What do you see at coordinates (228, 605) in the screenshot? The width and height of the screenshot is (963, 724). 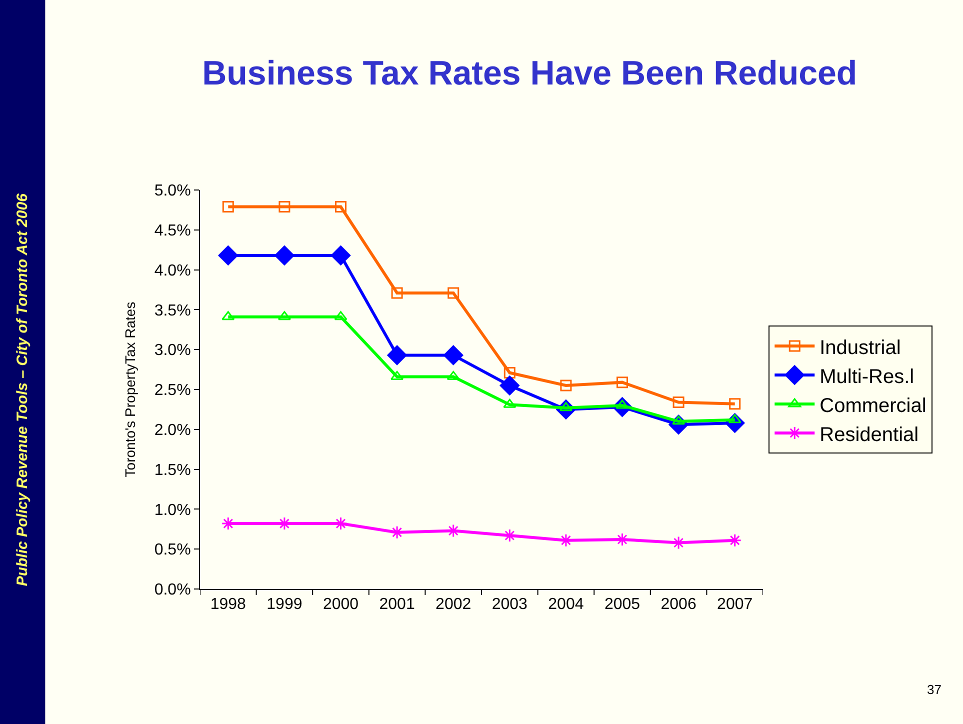 I see `x-tick-label: 1998` at bounding box center [228, 605].